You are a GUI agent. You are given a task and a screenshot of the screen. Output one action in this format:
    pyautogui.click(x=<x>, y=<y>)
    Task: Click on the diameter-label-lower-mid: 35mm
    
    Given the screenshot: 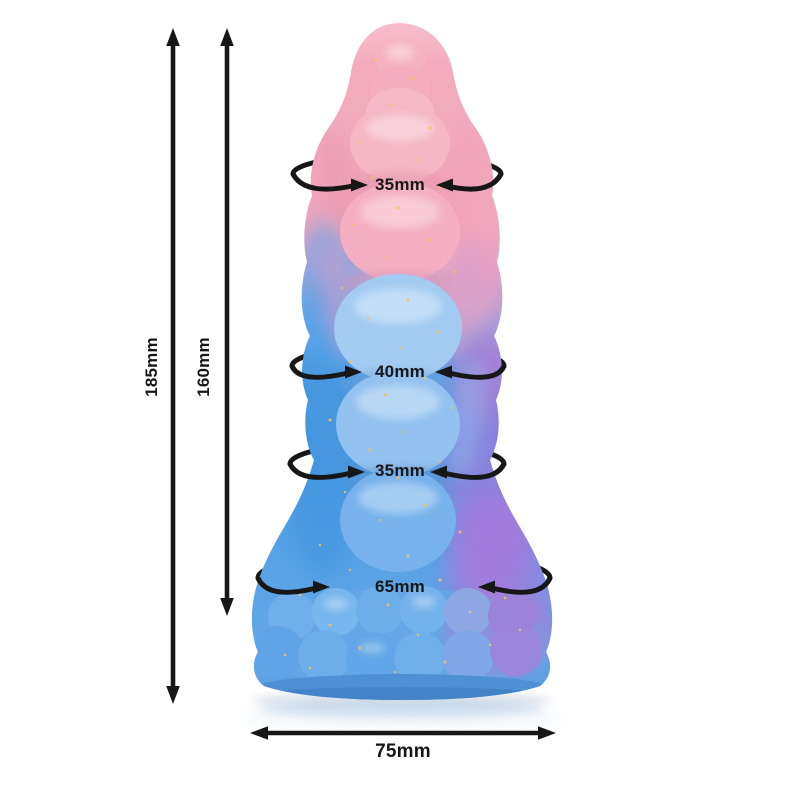 What is the action you would take?
    pyautogui.click(x=400, y=470)
    